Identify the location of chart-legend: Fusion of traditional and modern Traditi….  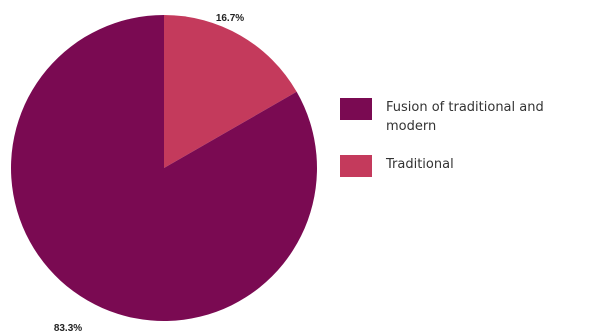
(468, 147).